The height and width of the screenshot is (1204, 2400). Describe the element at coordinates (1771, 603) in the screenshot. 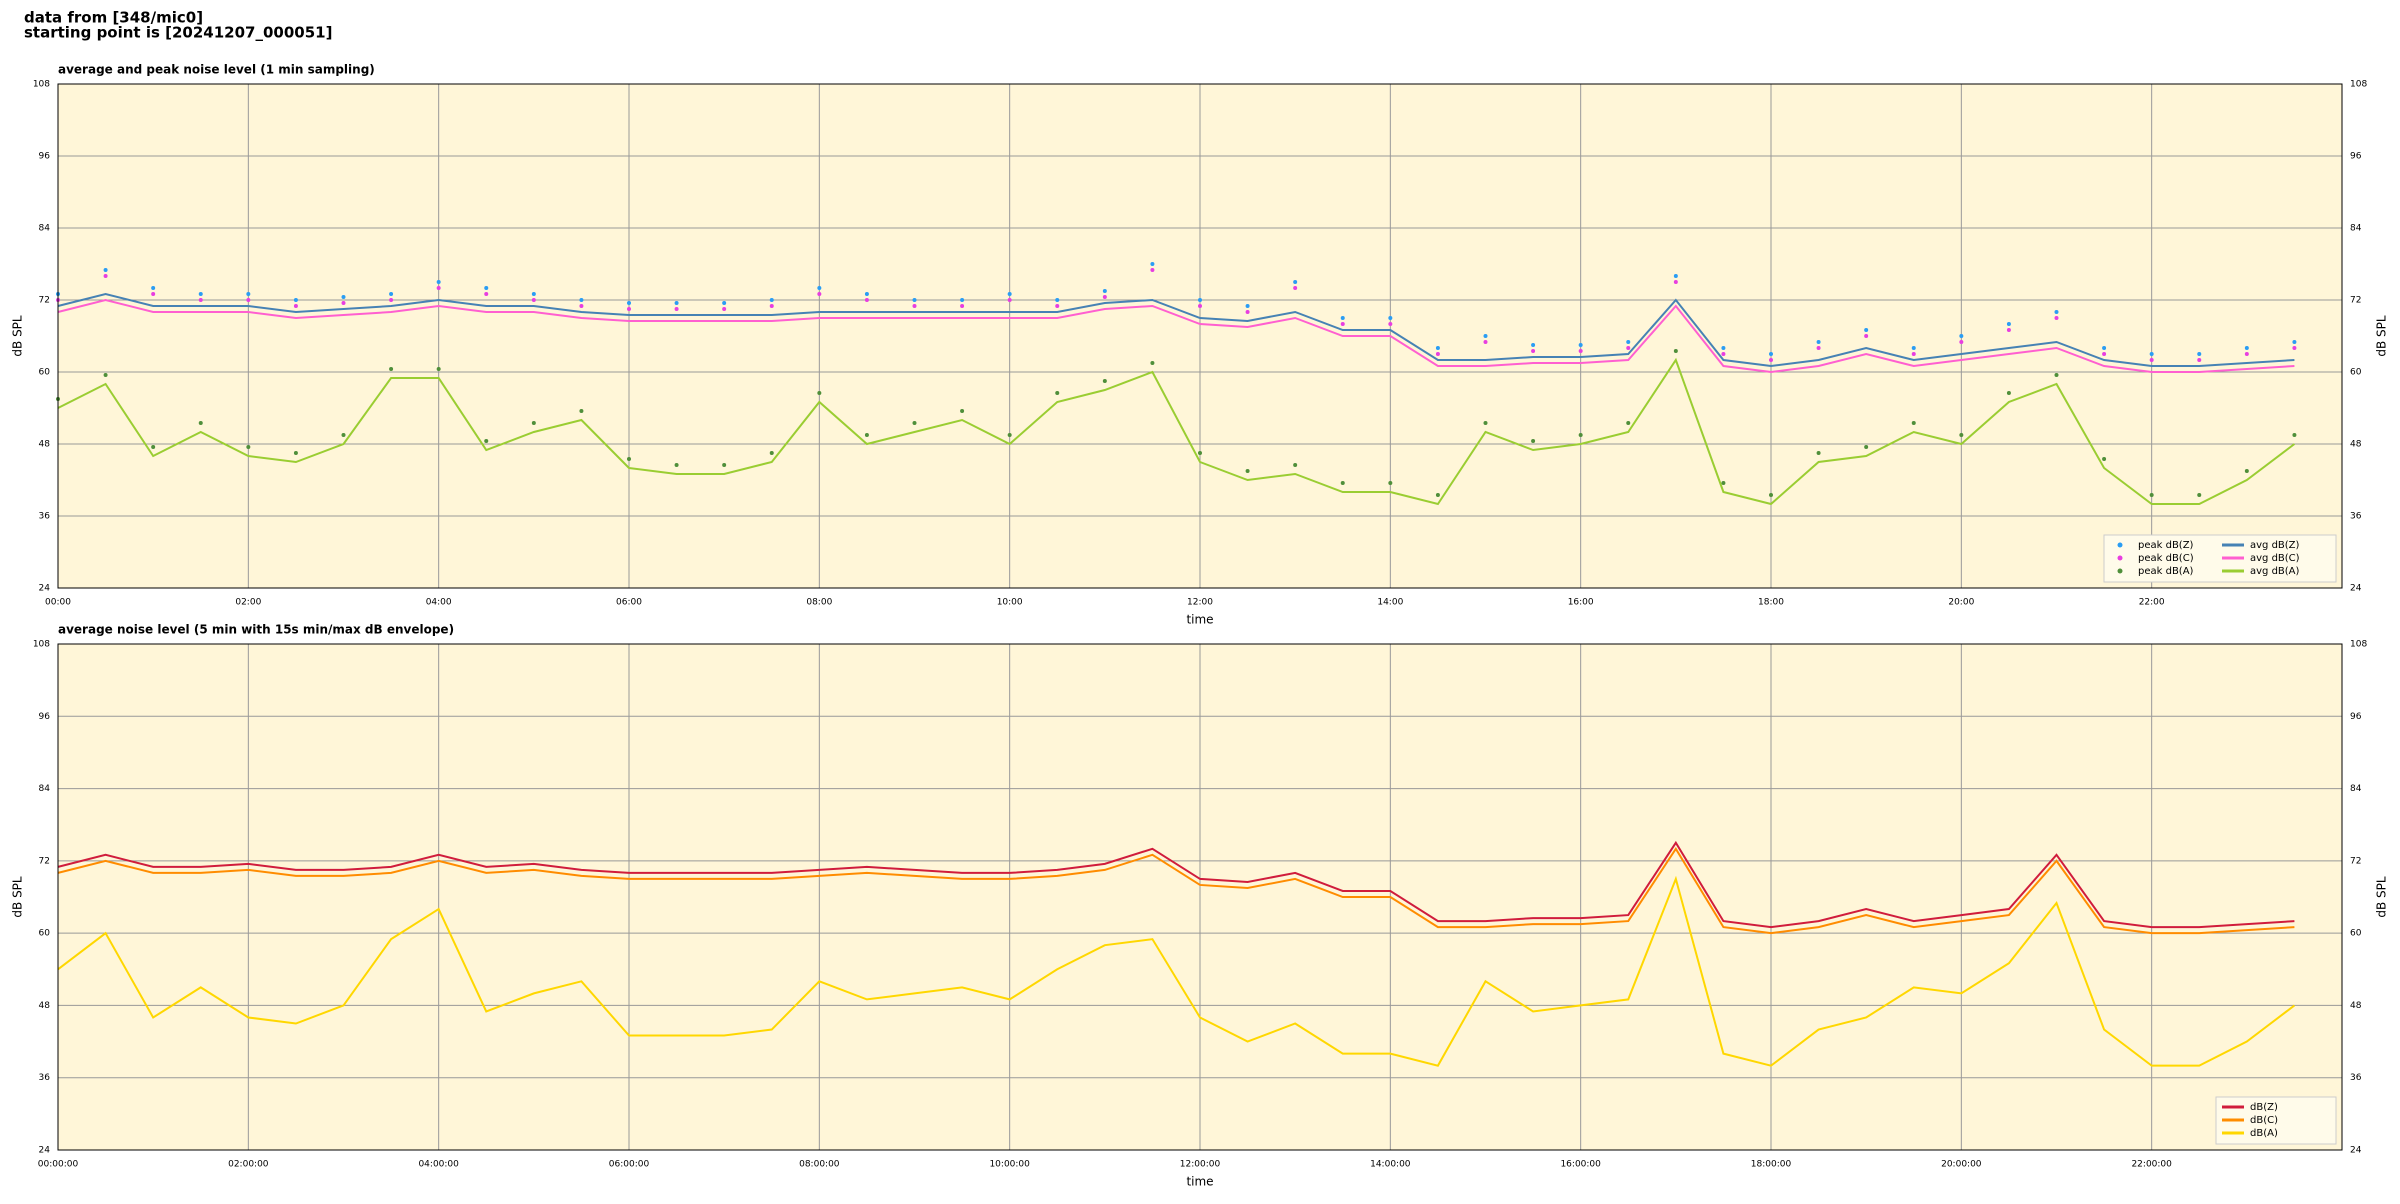

I see `x-tick-label: 18:00` at that location.